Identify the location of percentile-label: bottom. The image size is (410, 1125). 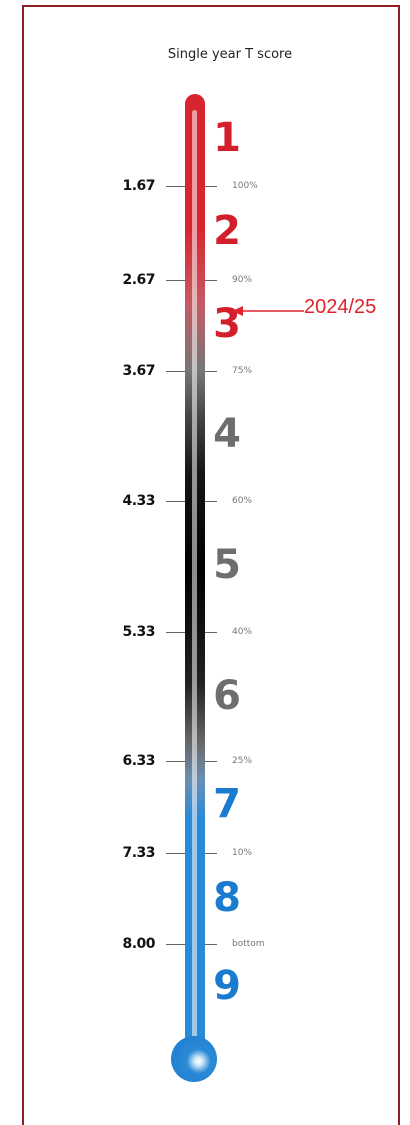
(248, 944).